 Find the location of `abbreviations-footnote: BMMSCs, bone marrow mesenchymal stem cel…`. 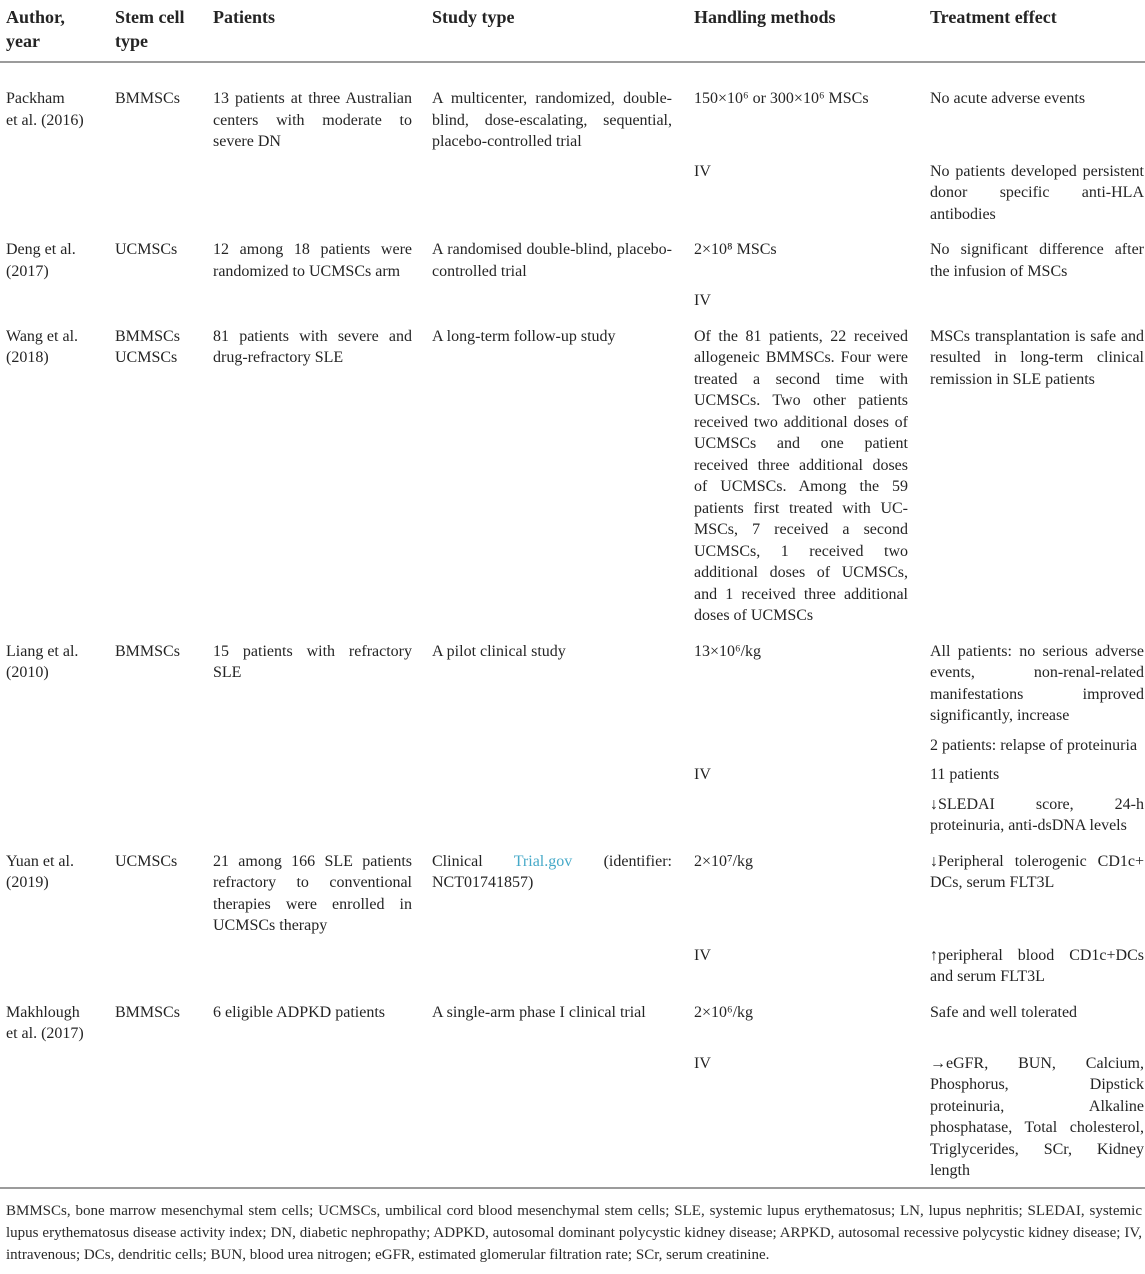

abbreviations-footnote: BMMSCs, bone marrow mesenchymal stem cel… is located at coordinates (574, 1232).